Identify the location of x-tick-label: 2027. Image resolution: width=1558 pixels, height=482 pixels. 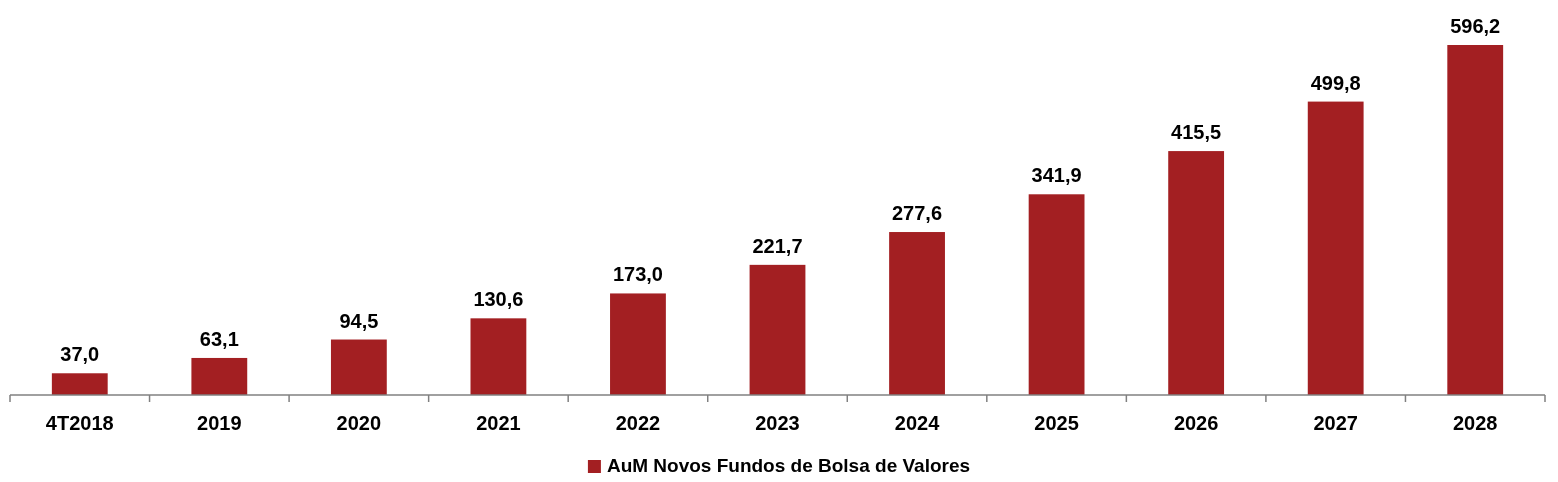
(1335, 423).